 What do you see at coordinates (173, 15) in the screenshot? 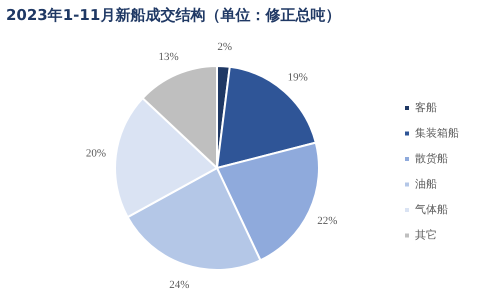
I see `chart-title: 2023年1-11月新船成交结构（单位：修正总吨）` at bounding box center [173, 15].